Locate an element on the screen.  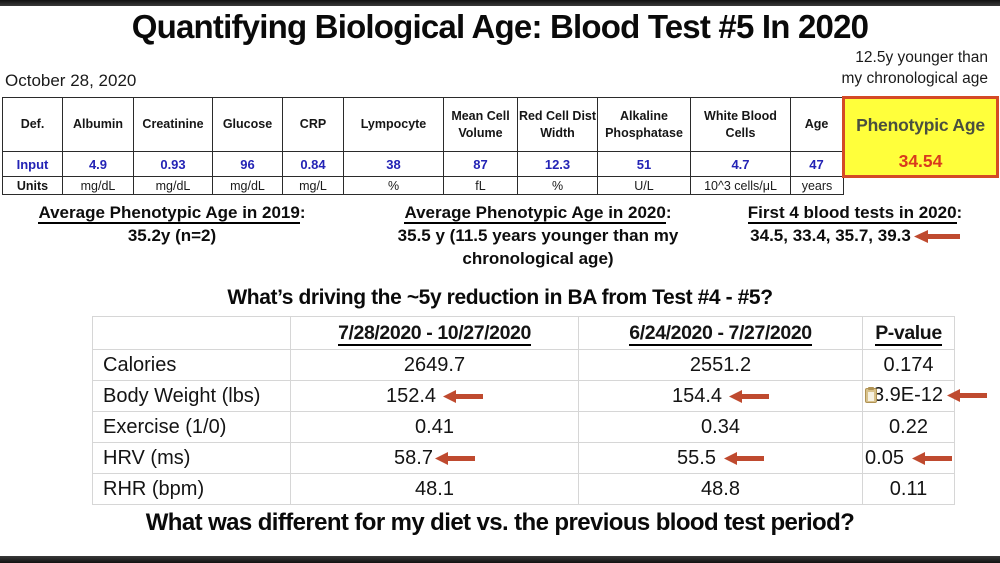
input-lympocyte: 38 is located at coordinates (393, 164).